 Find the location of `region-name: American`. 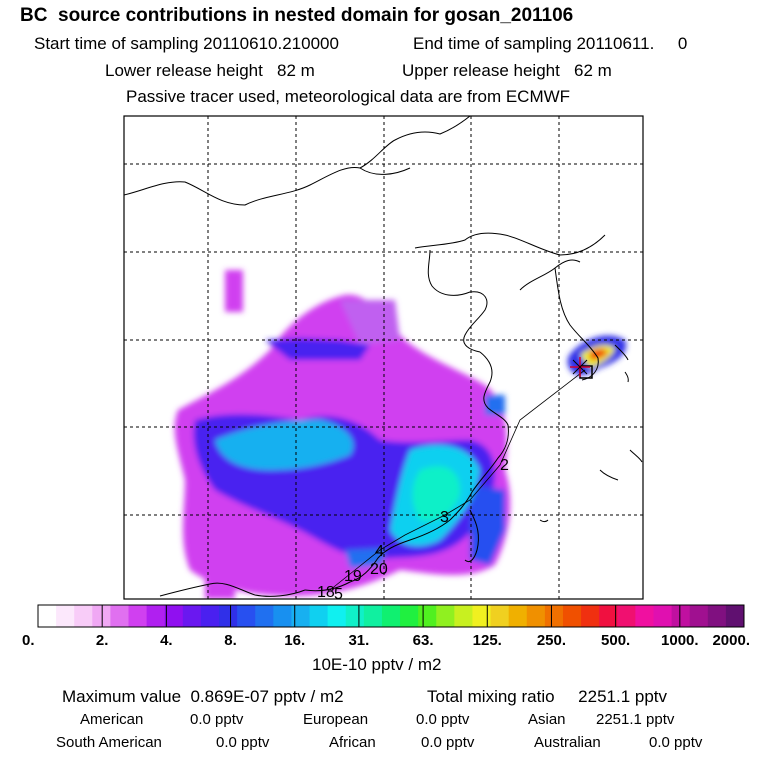

region-name: American is located at coordinates (112, 719).